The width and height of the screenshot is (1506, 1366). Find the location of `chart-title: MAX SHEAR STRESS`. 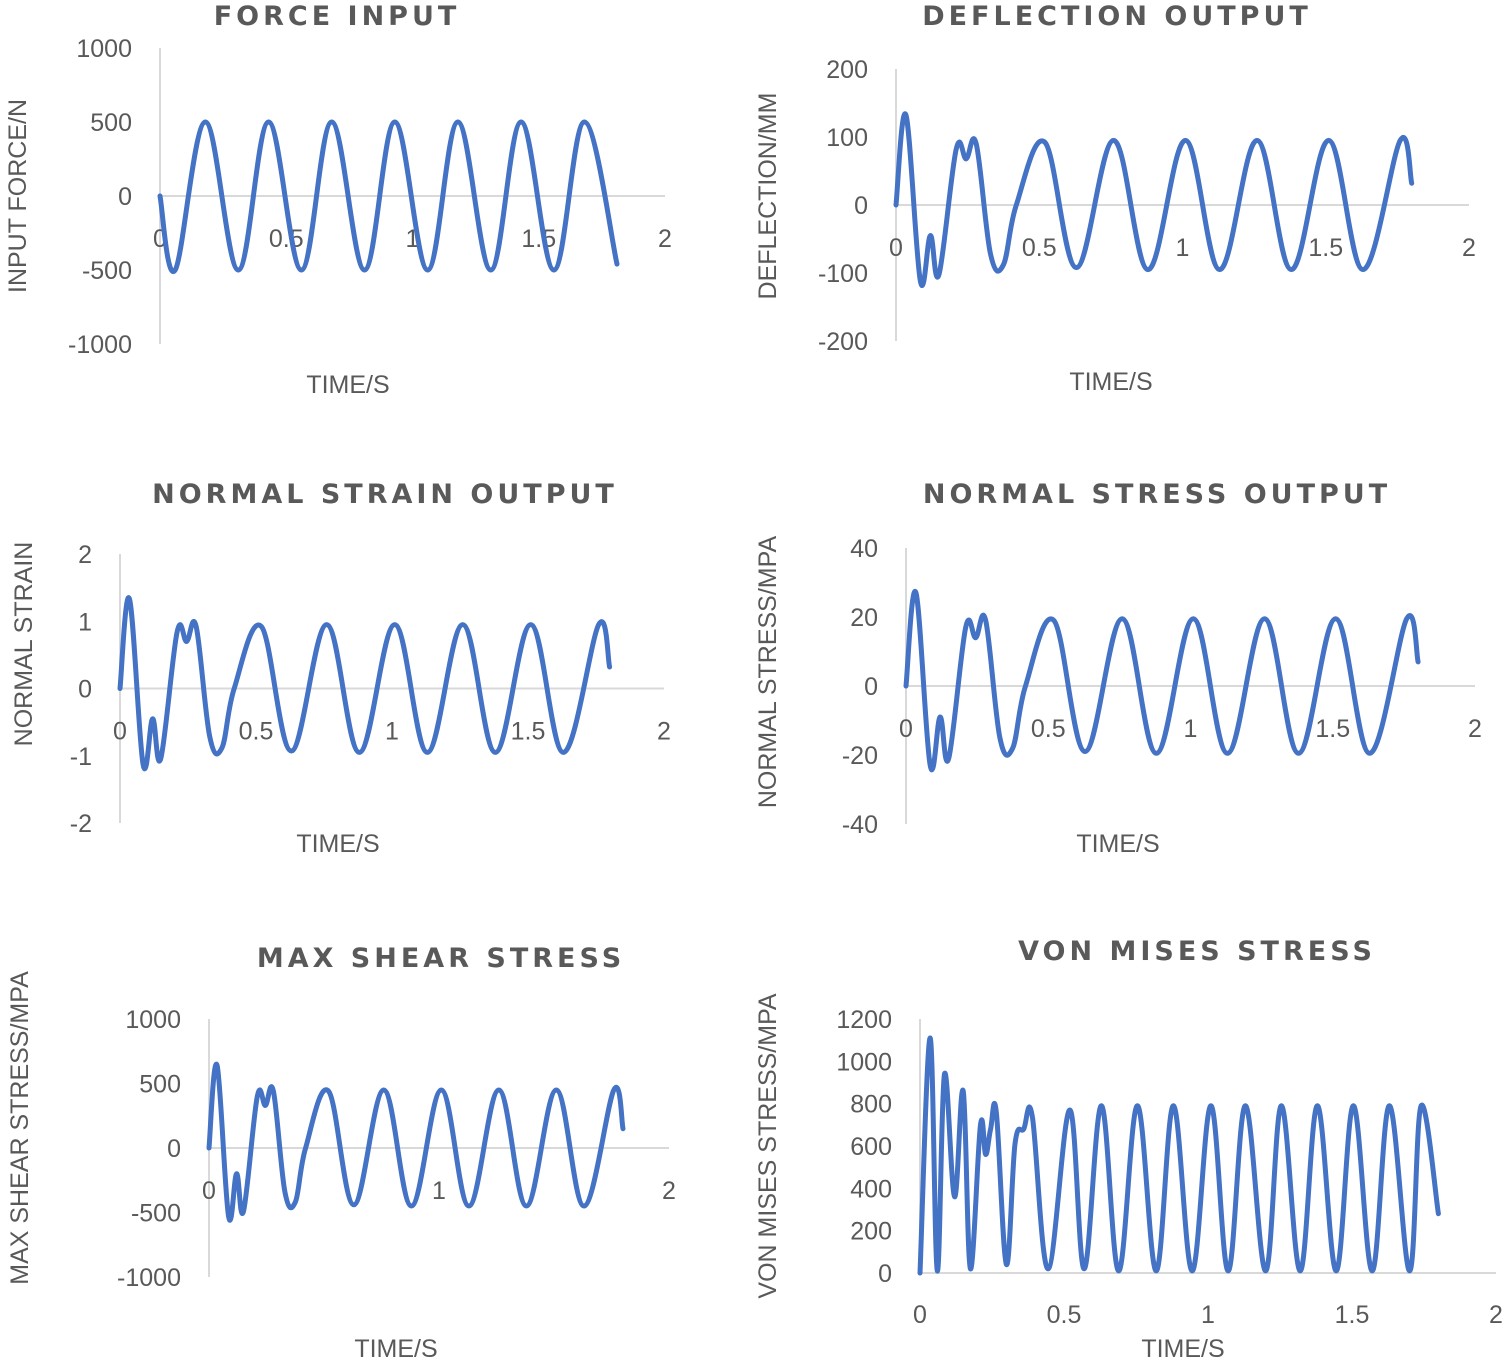

chart-title: MAX SHEAR STRESS is located at coordinates (441, 958).